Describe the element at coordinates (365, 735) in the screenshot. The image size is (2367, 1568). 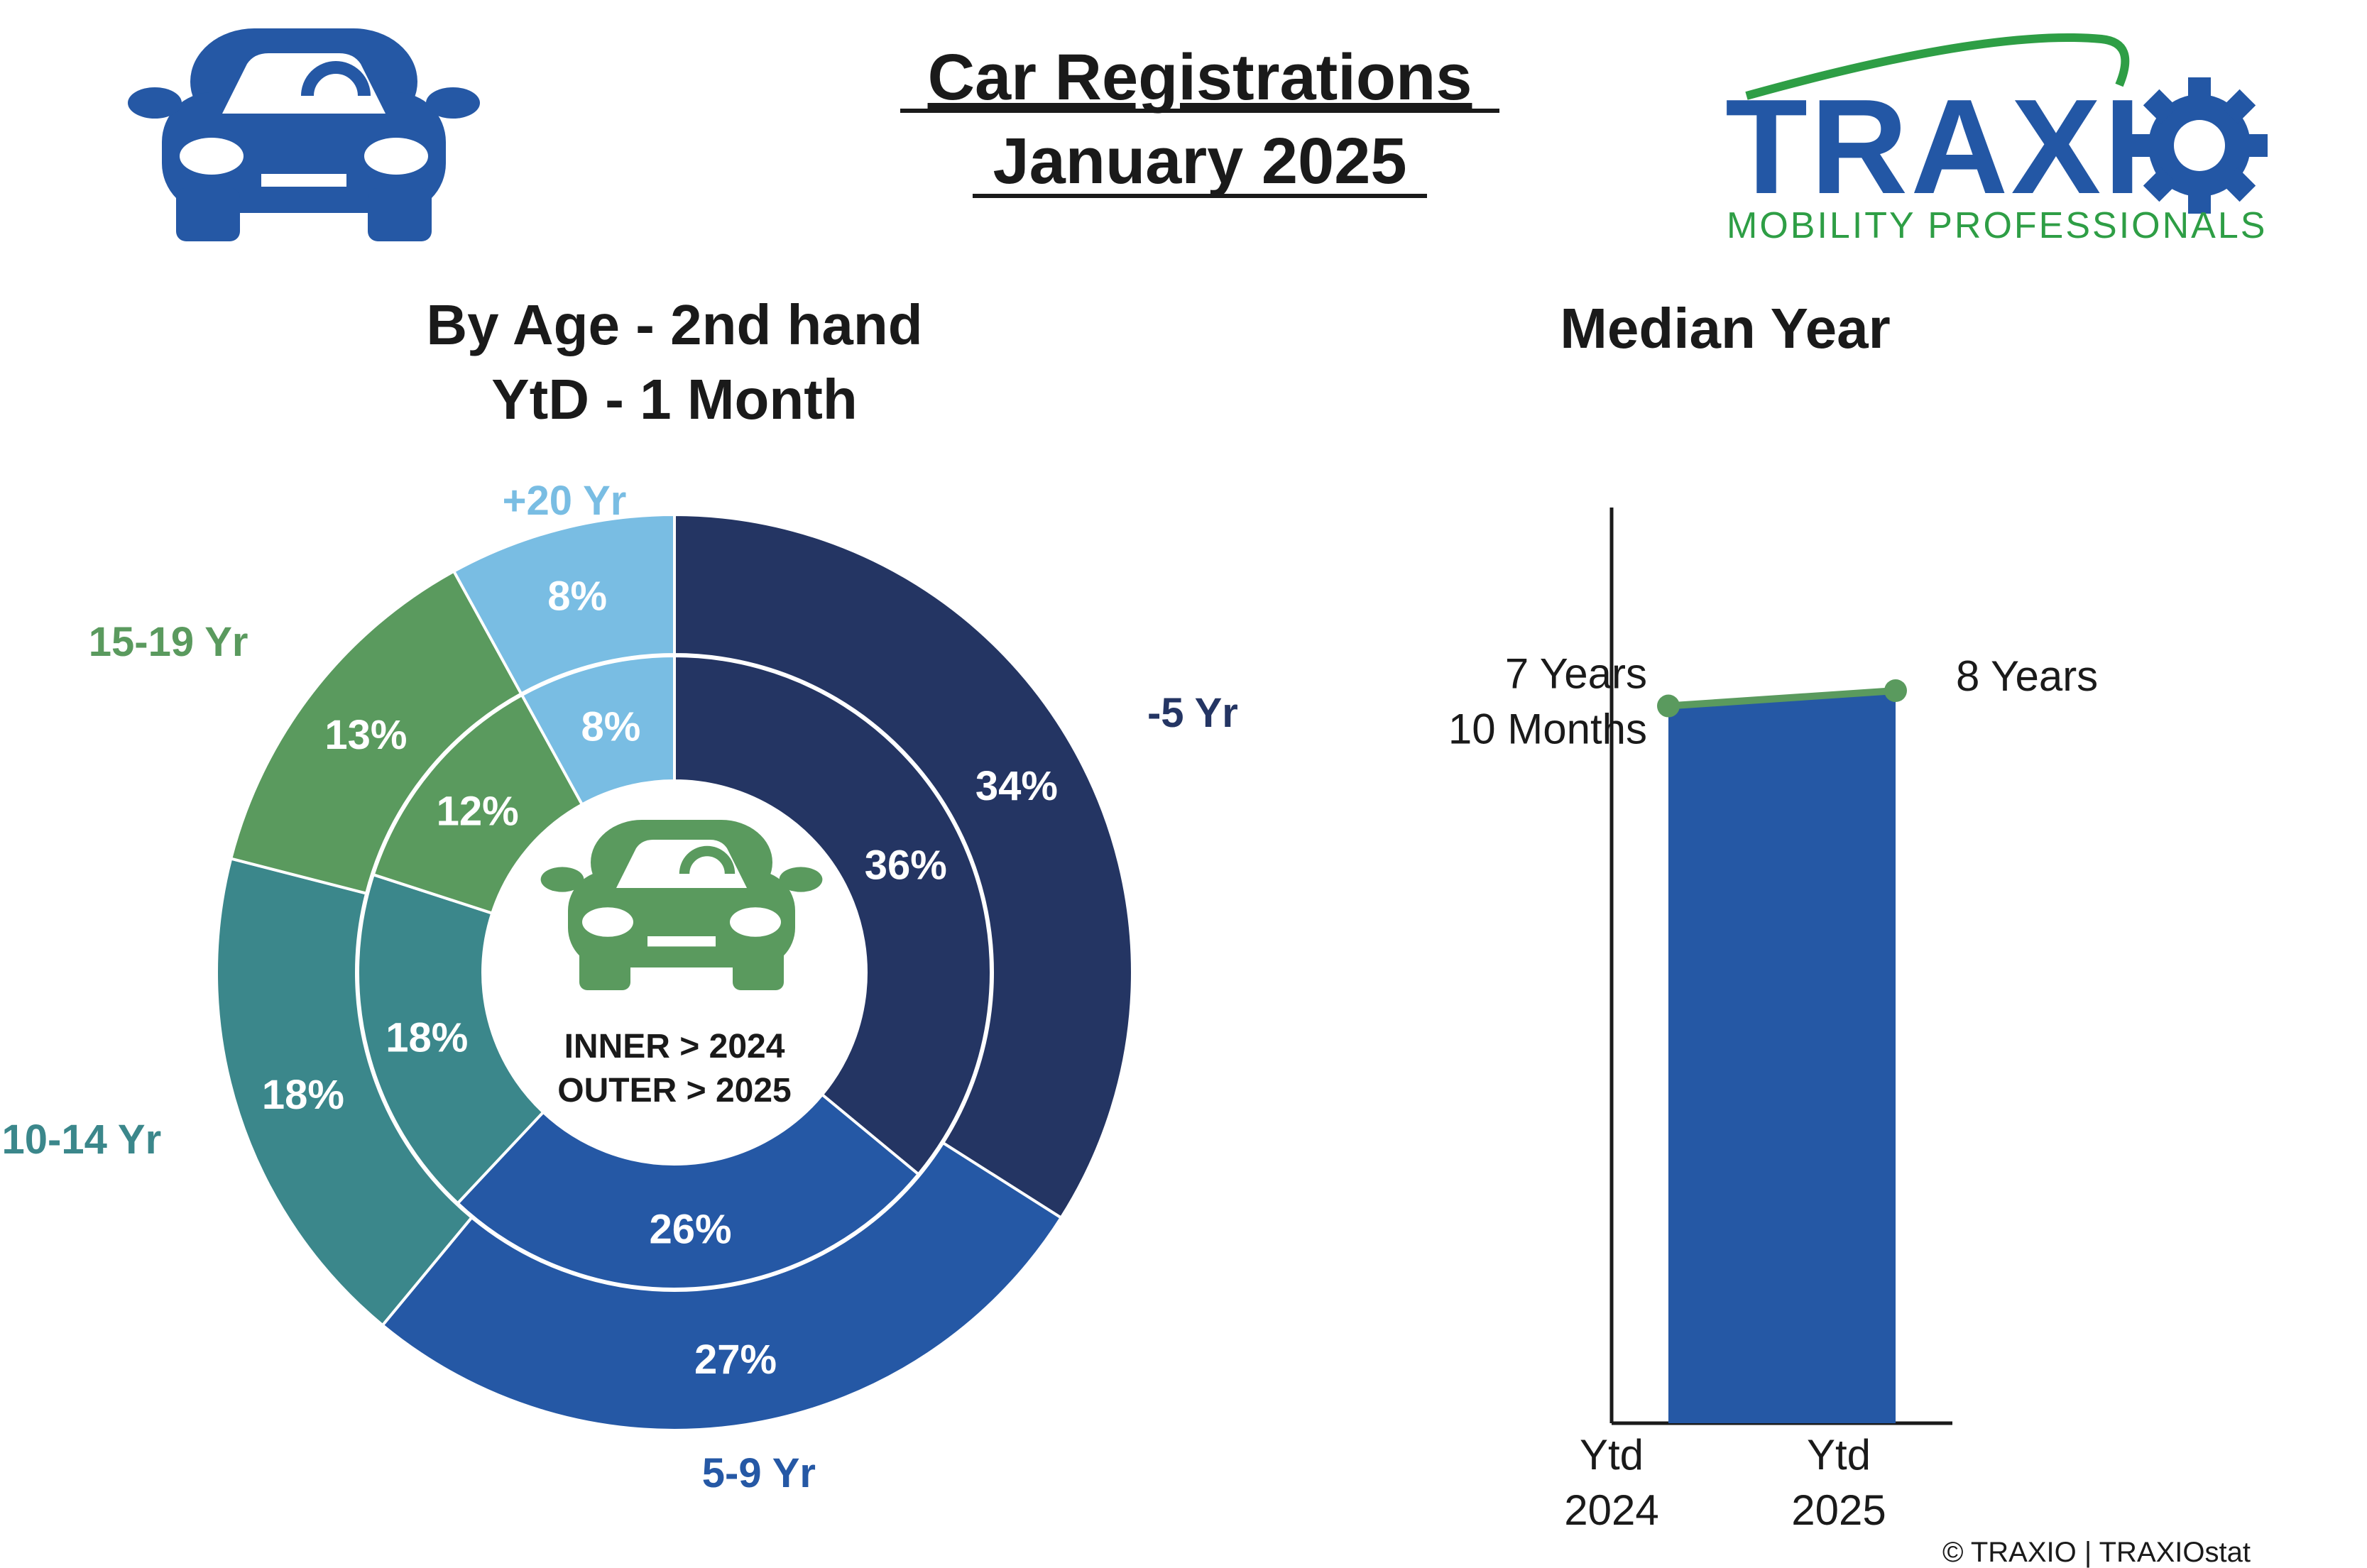
I see `donut-outer-value-label-3: 13%` at that location.